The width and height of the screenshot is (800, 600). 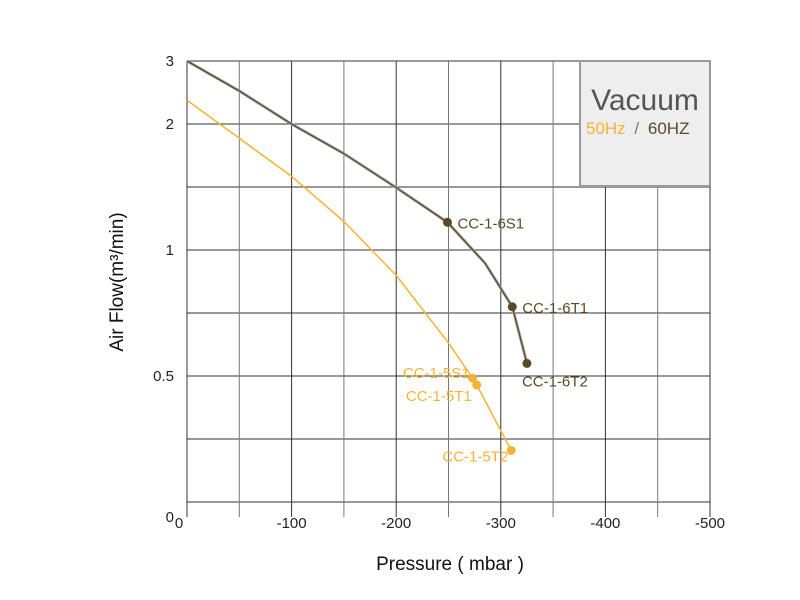 I want to click on y-tick-label: 3, so click(x=170, y=61).